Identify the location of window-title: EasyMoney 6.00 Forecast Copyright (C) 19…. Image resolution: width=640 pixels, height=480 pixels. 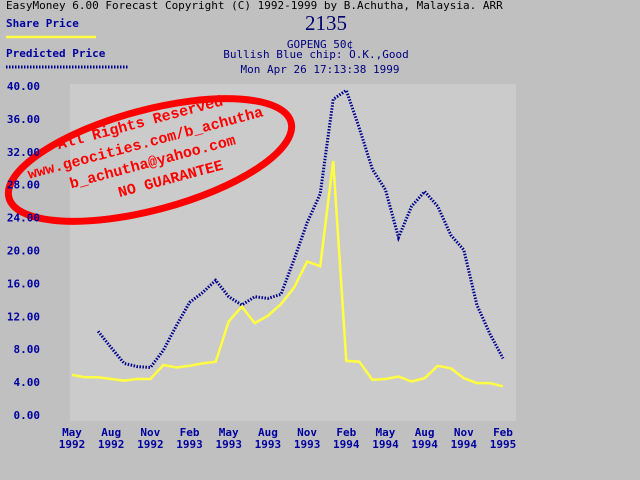
(254, 6).